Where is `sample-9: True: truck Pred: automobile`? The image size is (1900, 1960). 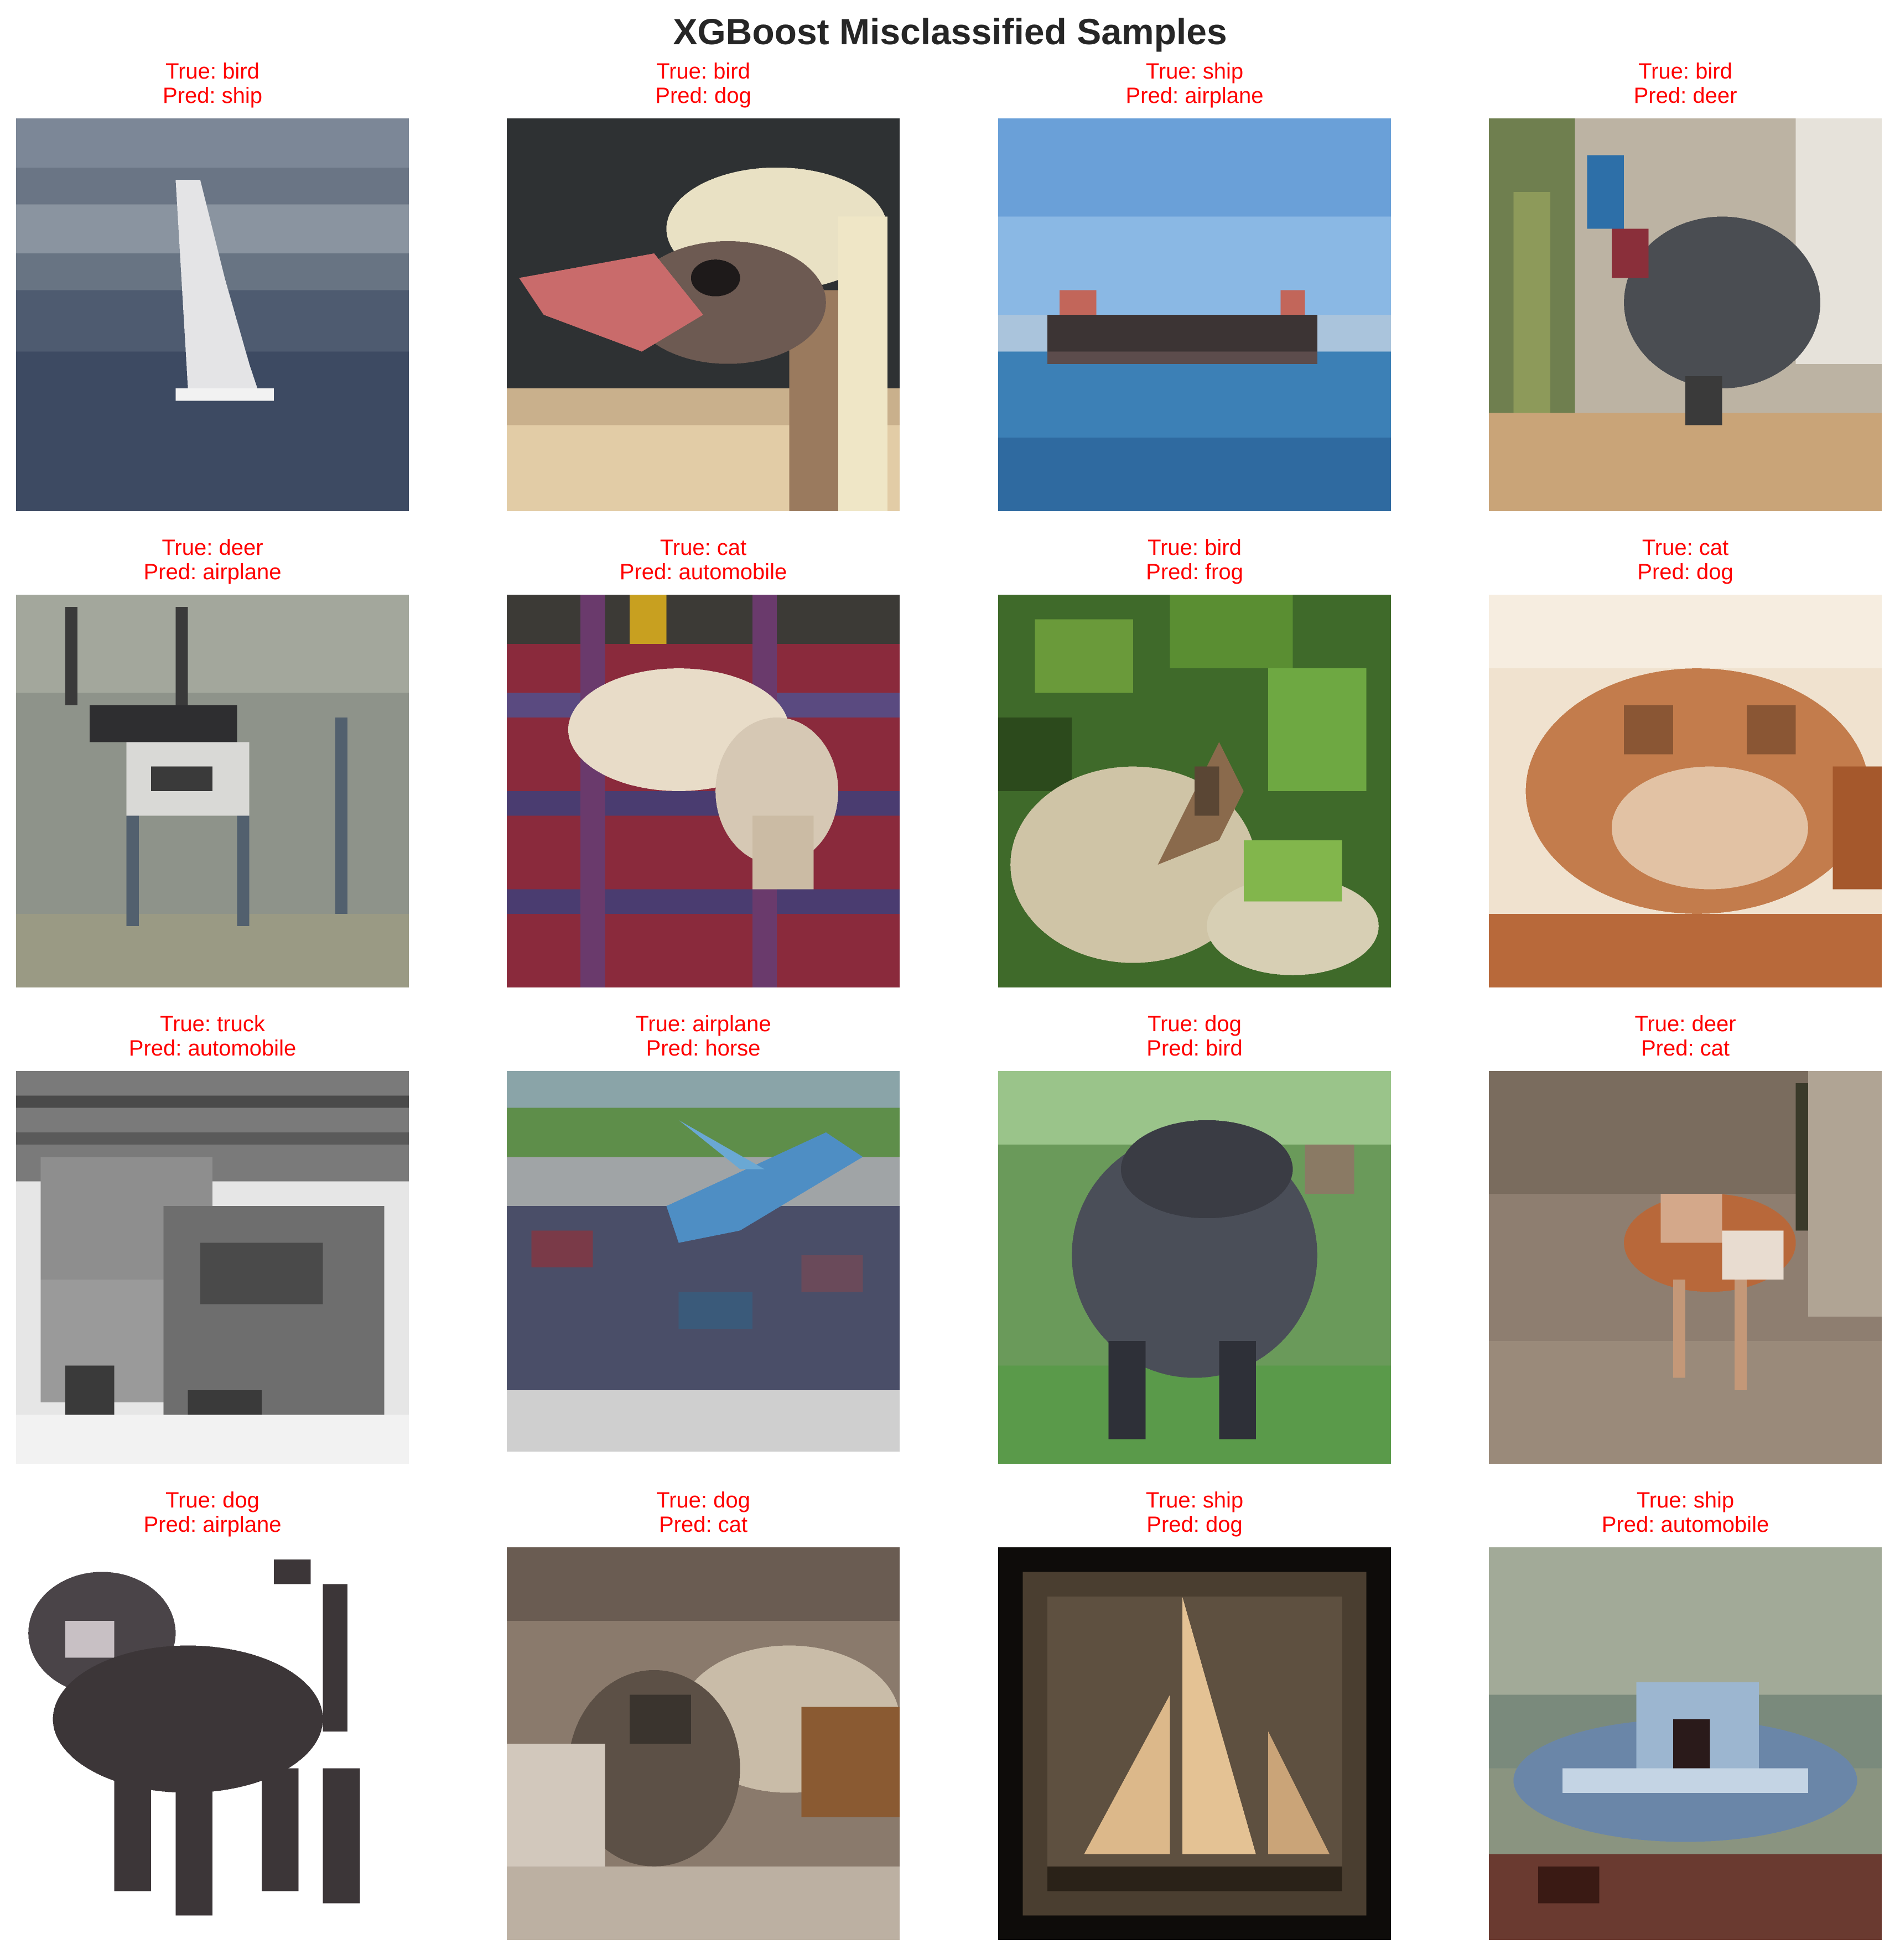
sample-9: True: truck Pred: automobile is located at coordinates (212, 1238).